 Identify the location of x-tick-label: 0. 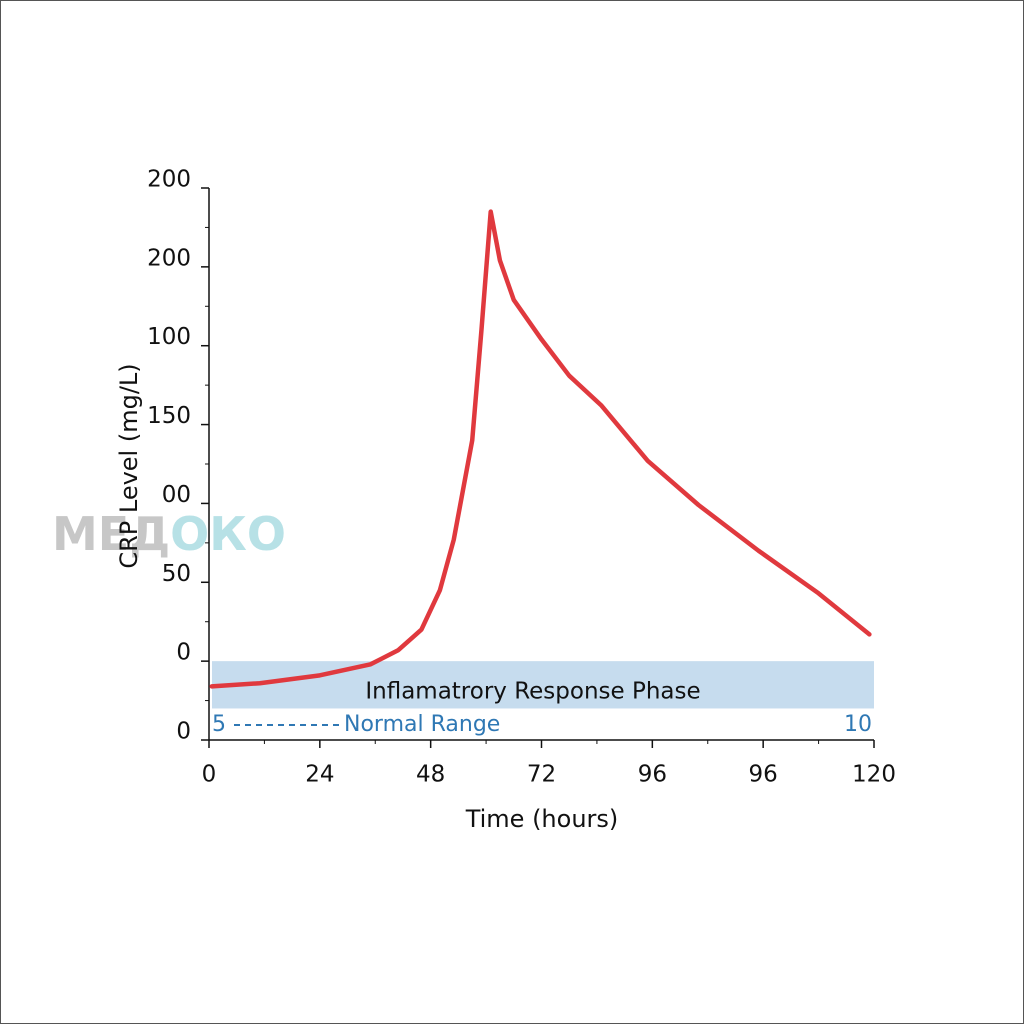
(209, 775).